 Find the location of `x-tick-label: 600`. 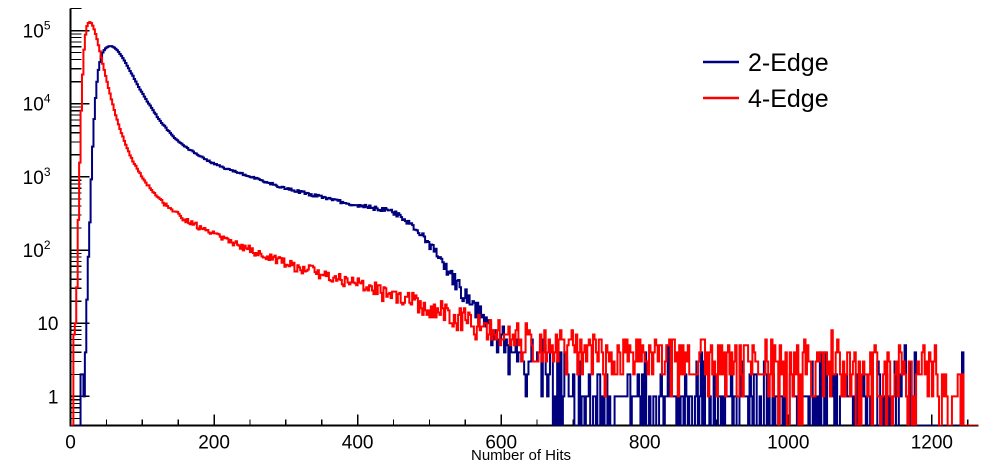

x-tick-label: 600 is located at coordinates (501, 443).